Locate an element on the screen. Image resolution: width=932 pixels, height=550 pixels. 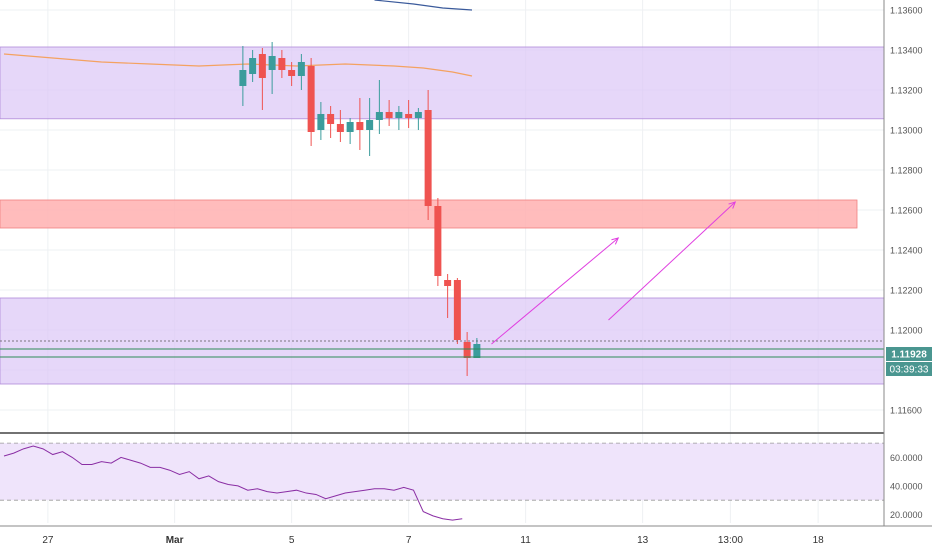
x-tick-label: 11 is located at coordinates (525, 540).